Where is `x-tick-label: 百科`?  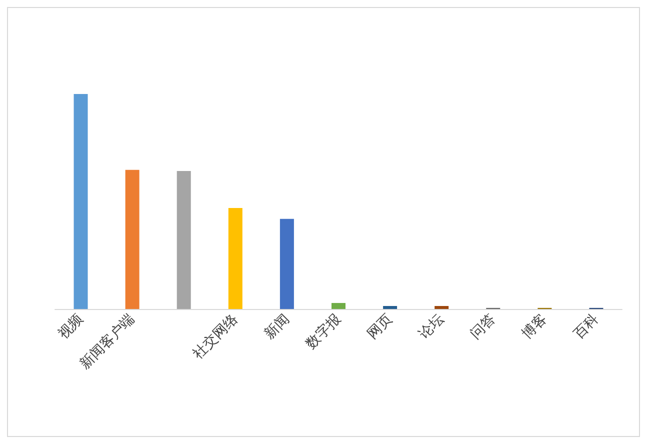 x-tick-label: 百科 is located at coordinates (586, 326).